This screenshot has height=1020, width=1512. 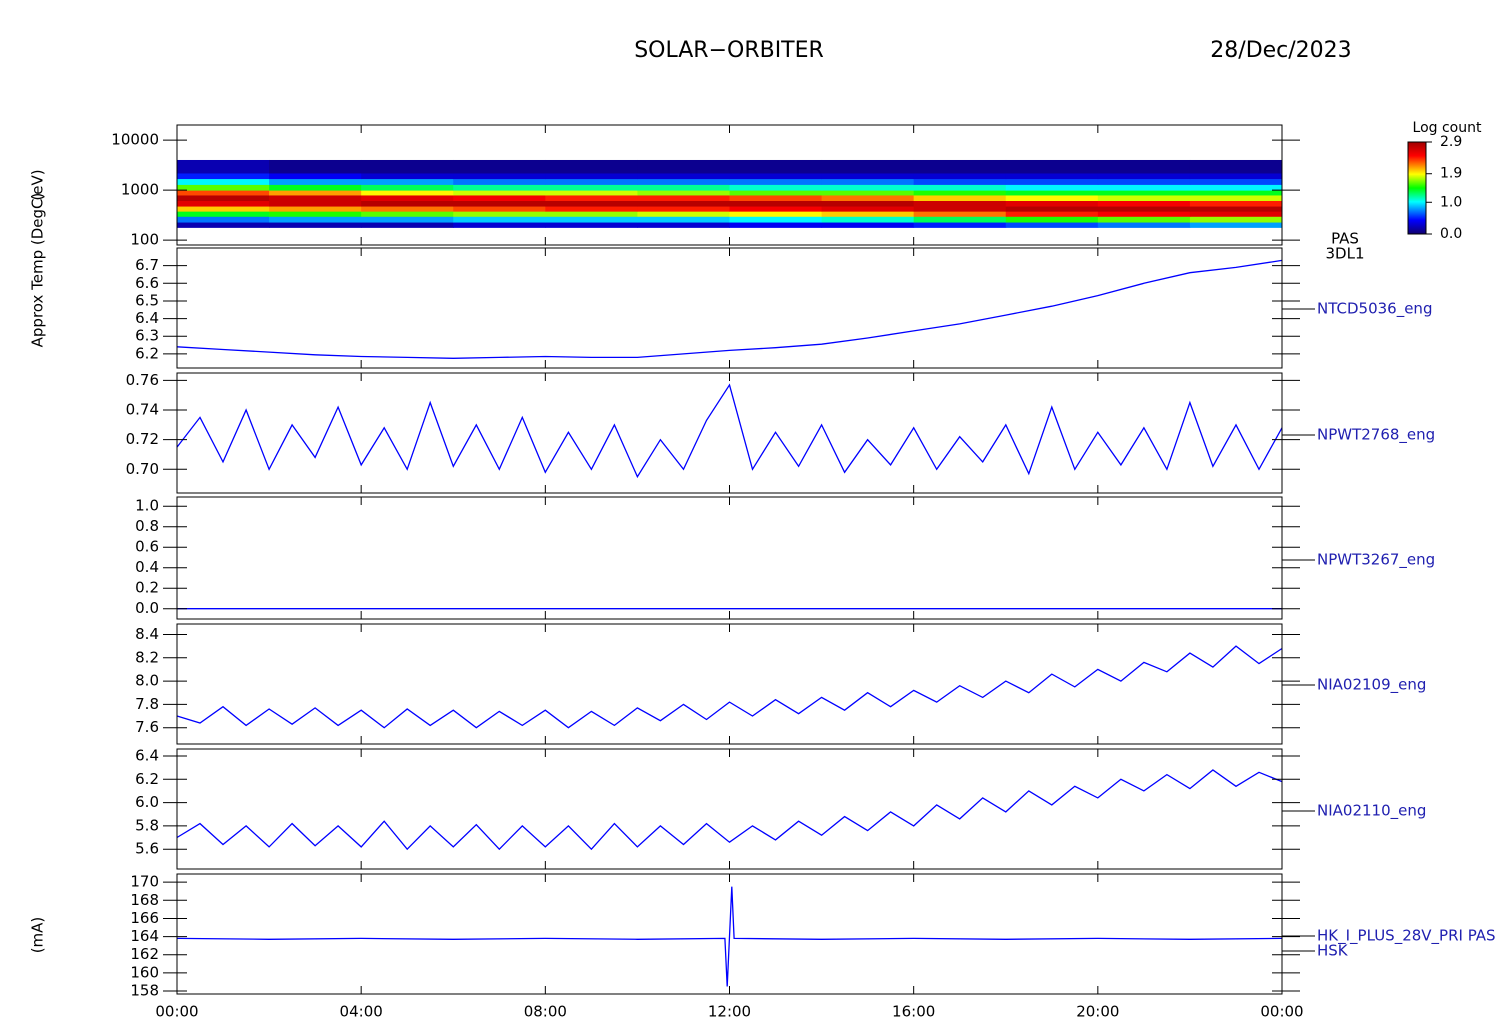 I want to click on y-tick-label: 100, so click(x=144, y=240).